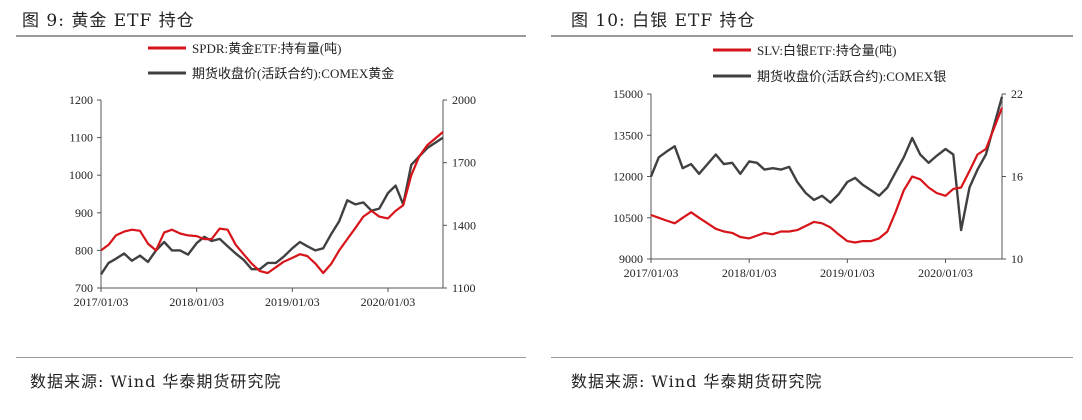 This screenshot has width=1082, height=420. I want to click on y-left-tick-label: 9000, so click(631, 259).